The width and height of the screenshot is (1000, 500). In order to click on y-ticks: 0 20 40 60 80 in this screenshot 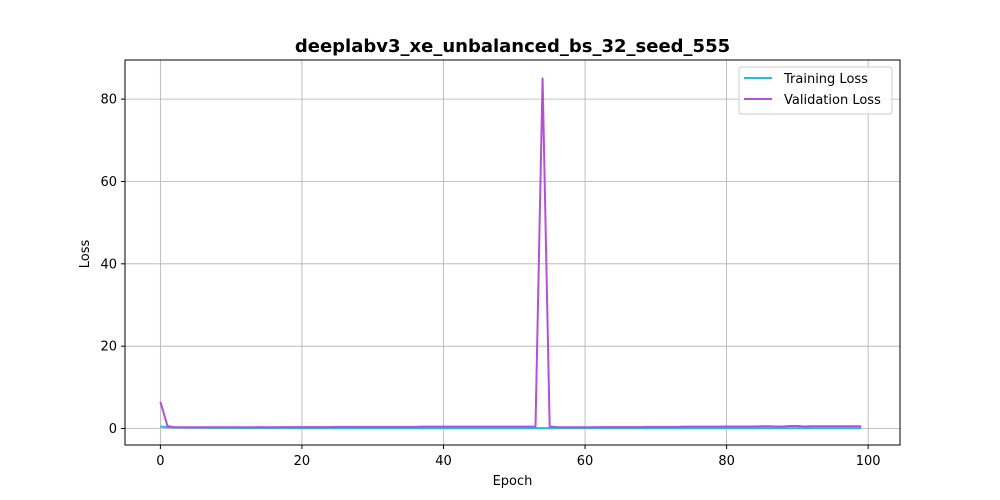, I will do `click(112, 265)`.